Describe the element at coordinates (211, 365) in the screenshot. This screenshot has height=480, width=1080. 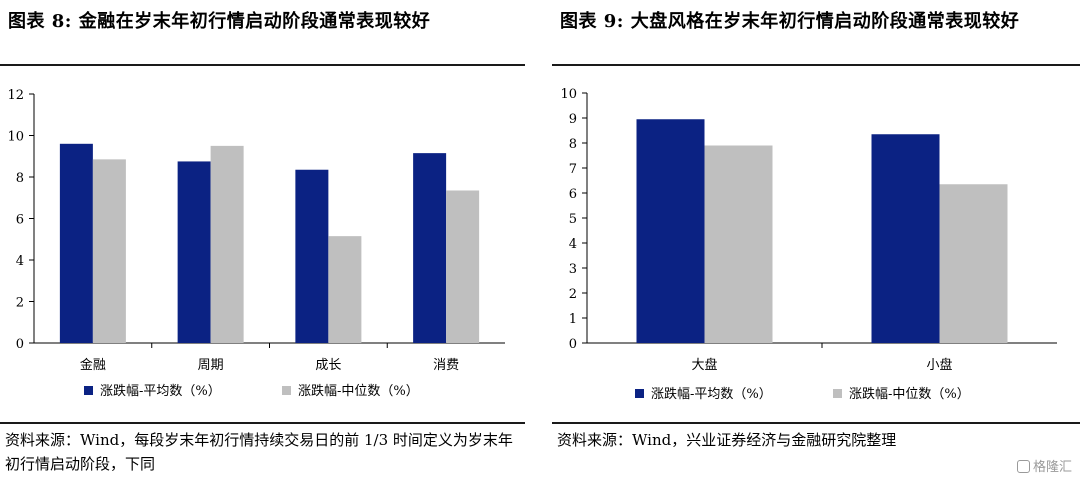
I see `x-tick-label: 周期` at that location.